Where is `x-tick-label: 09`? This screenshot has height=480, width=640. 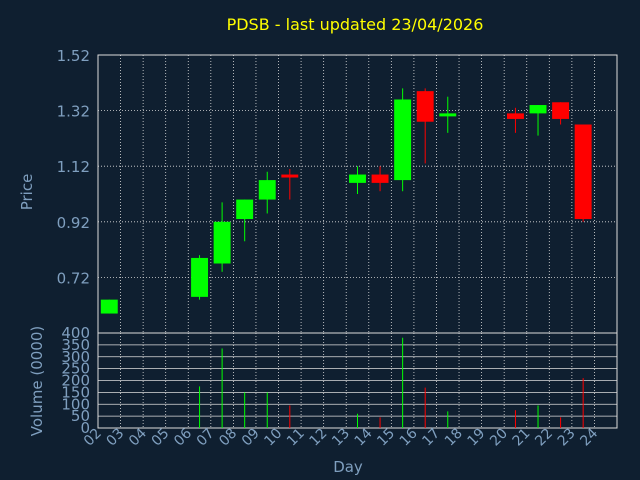 x-tick-label: 09 is located at coordinates (251, 438).